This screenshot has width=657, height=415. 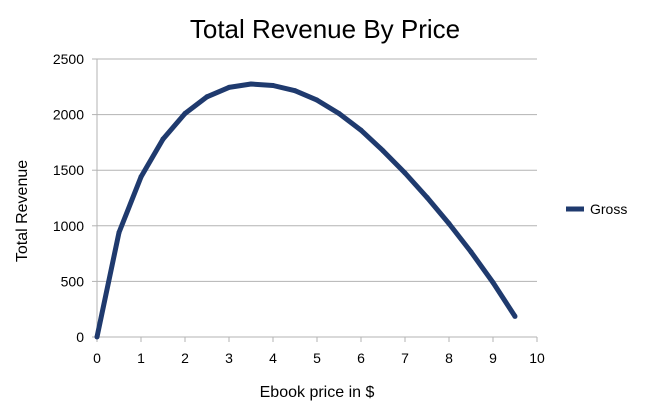 I want to click on x-tick-label-10: 10, so click(x=537, y=358).